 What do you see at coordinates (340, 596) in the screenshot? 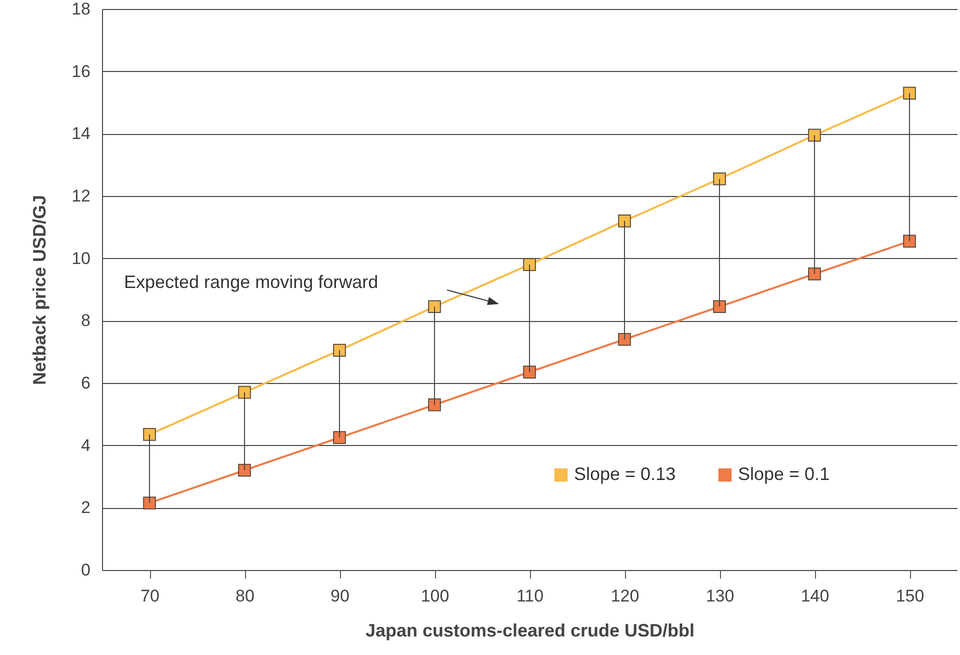
I see `x-tick-label: 90` at bounding box center [340, 596].